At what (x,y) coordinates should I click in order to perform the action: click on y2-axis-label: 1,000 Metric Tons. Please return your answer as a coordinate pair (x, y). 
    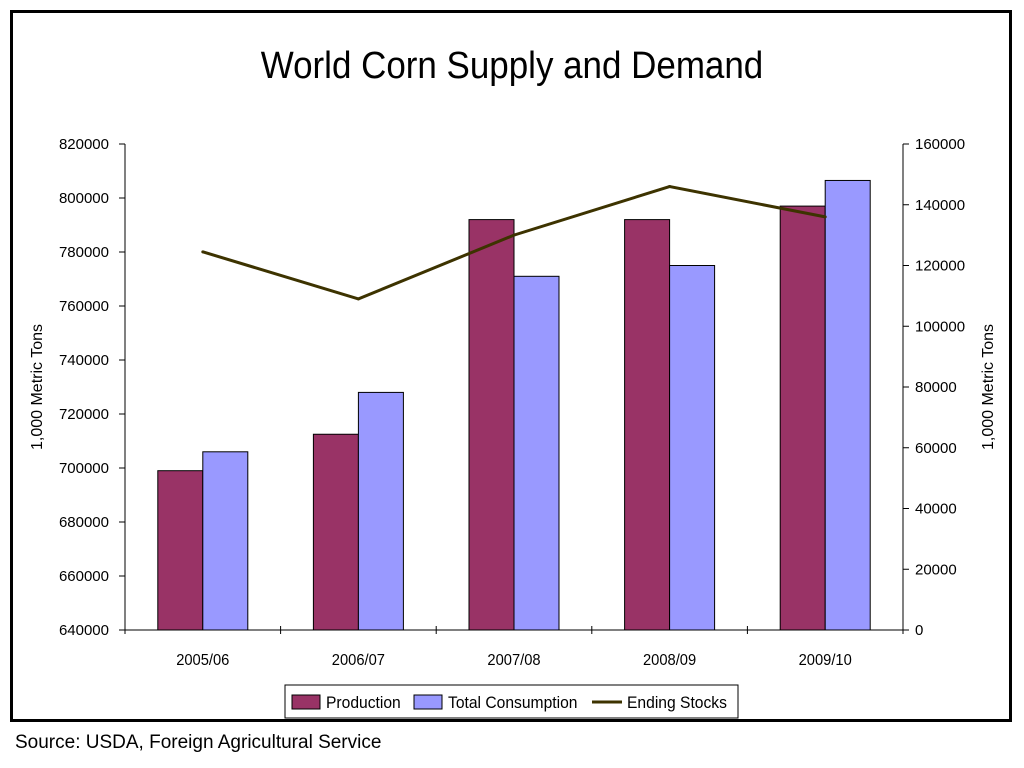
    Looking at the image, I should click on (988, 387).